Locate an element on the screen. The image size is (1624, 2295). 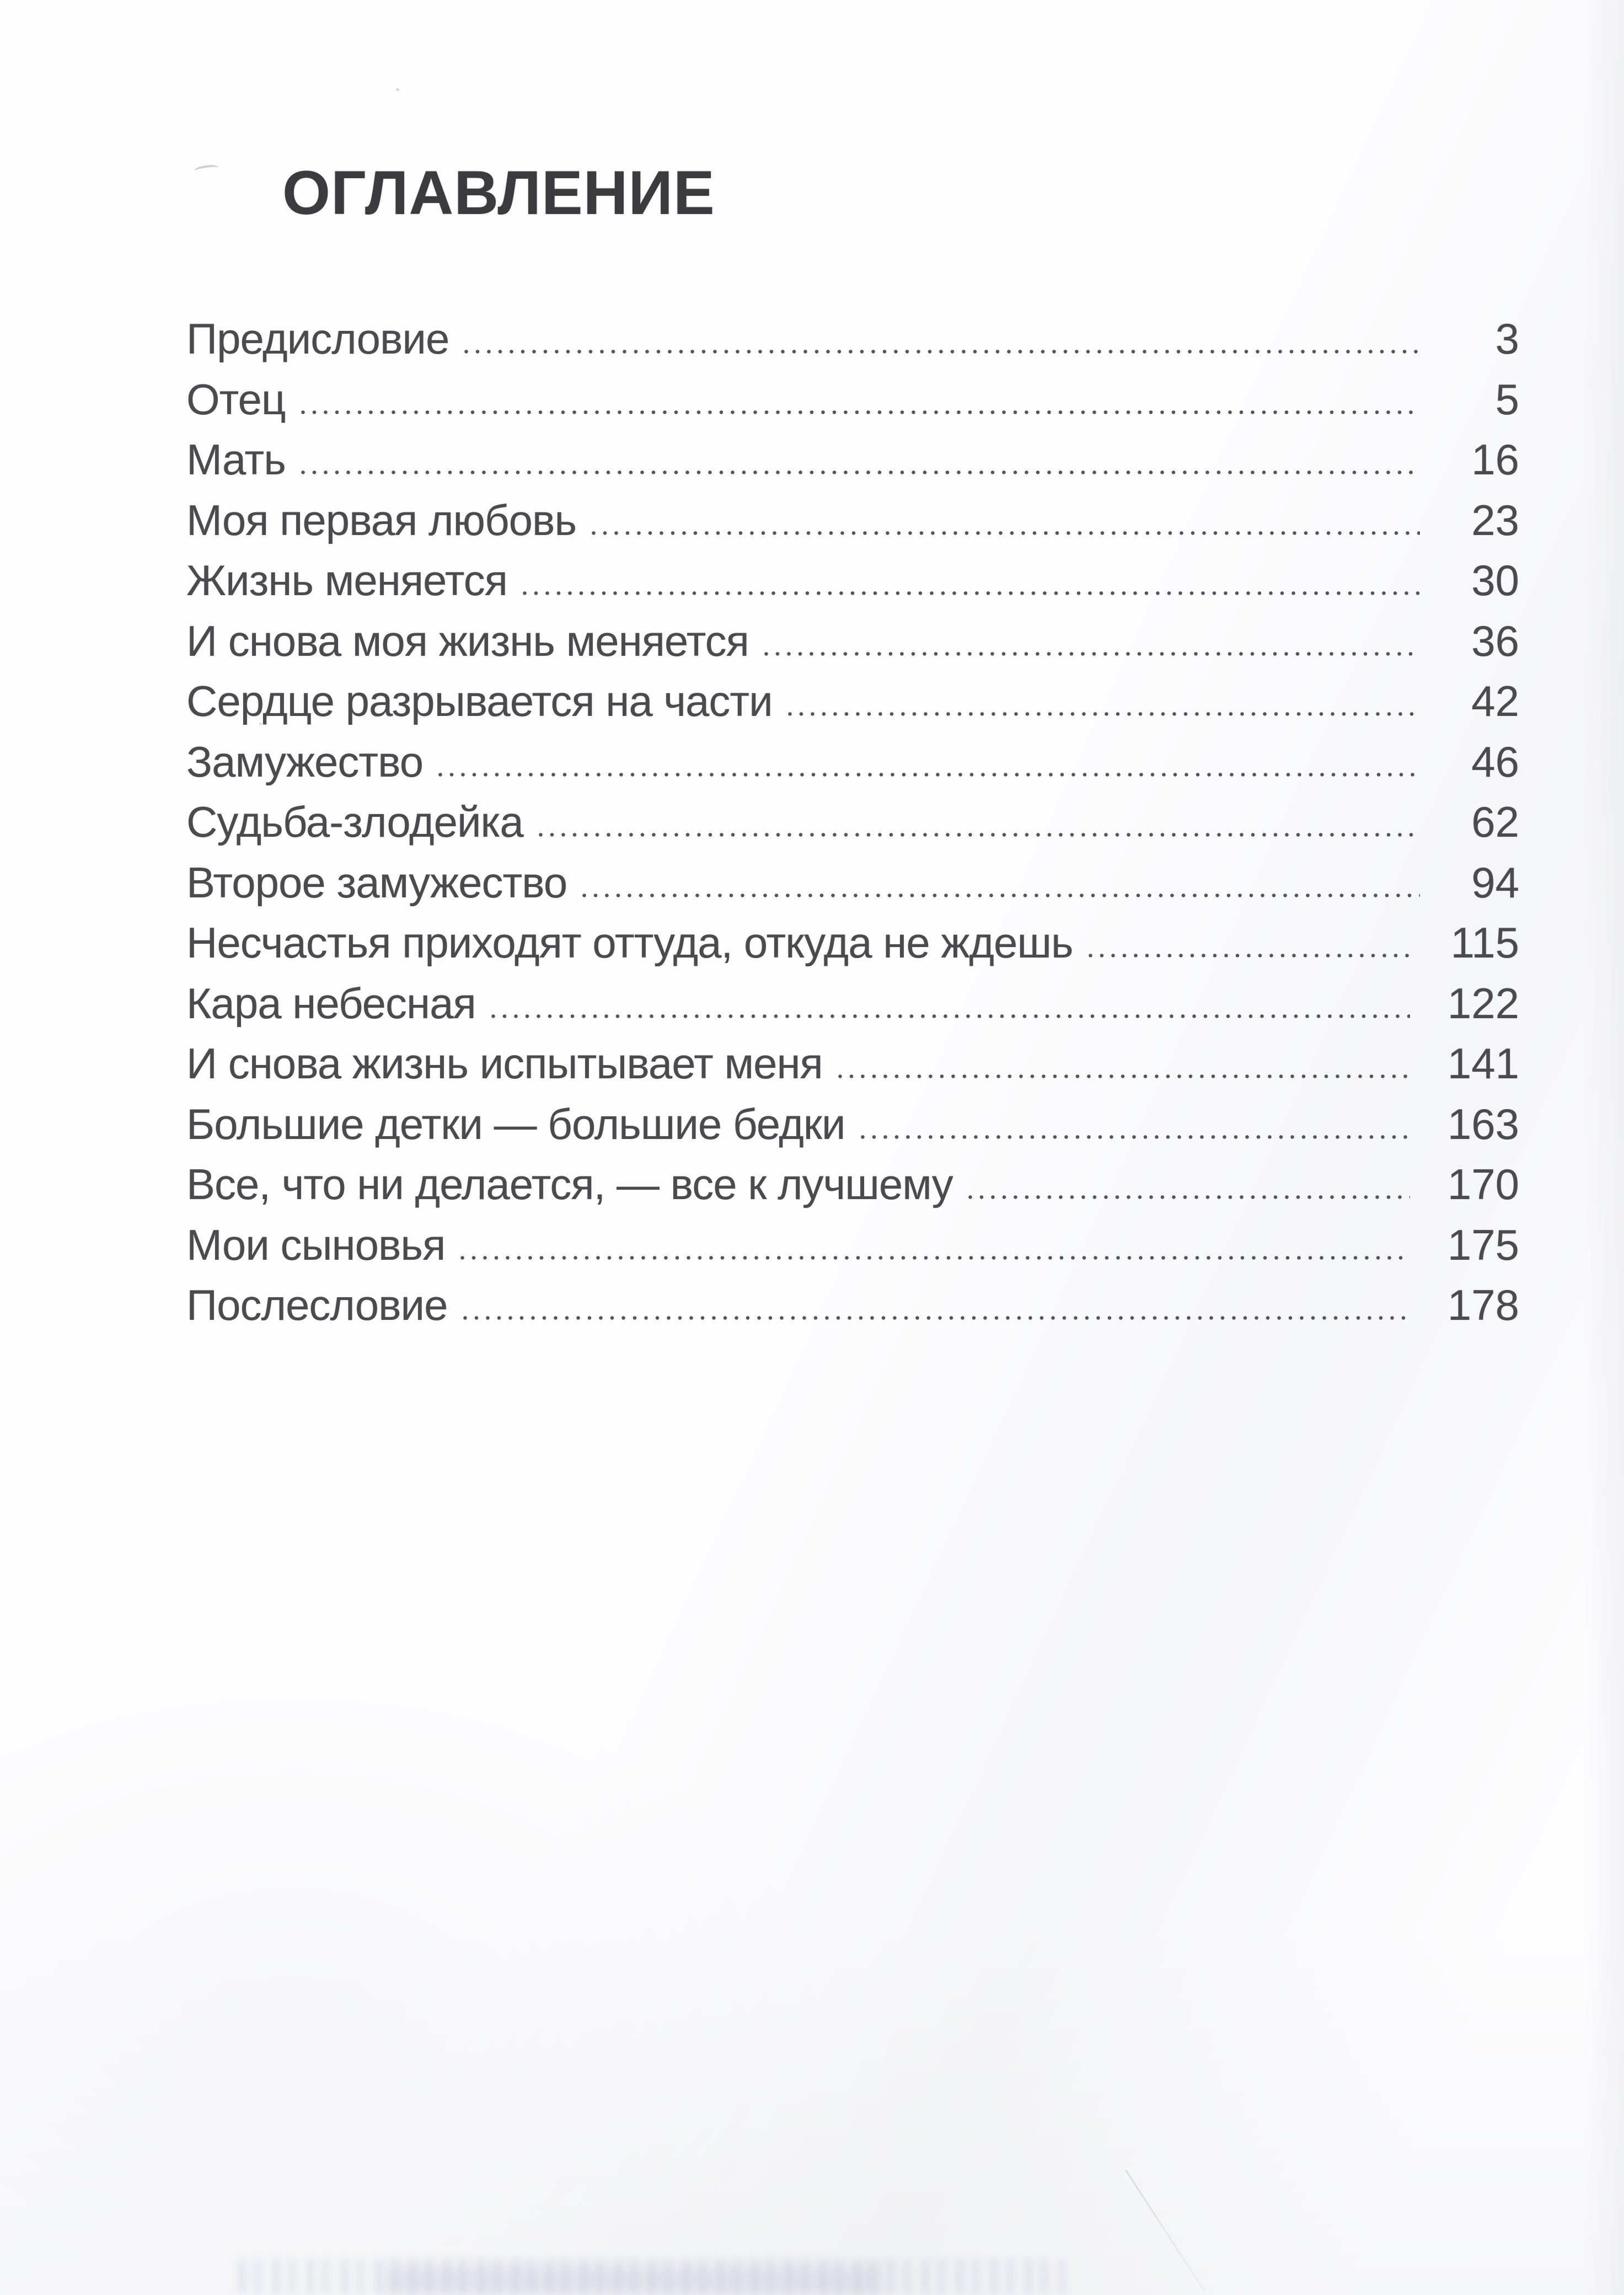
toc-entry-label: Сердце разрывается на части is located at coordinates (480, 701).